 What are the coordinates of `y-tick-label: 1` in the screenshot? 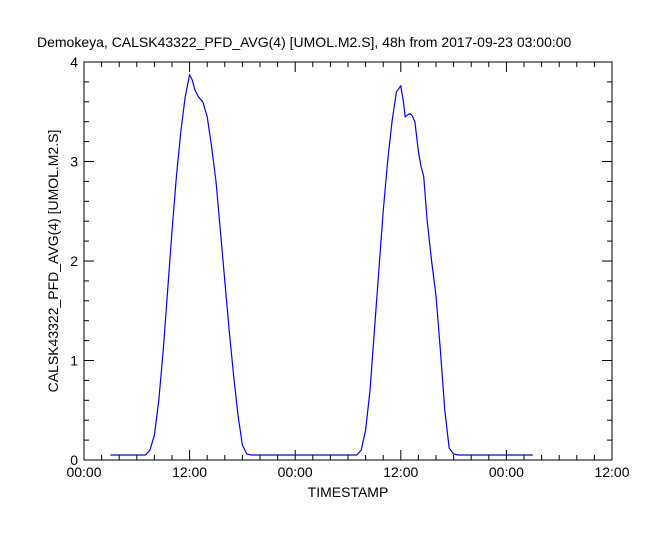 It's located at (74, 361).